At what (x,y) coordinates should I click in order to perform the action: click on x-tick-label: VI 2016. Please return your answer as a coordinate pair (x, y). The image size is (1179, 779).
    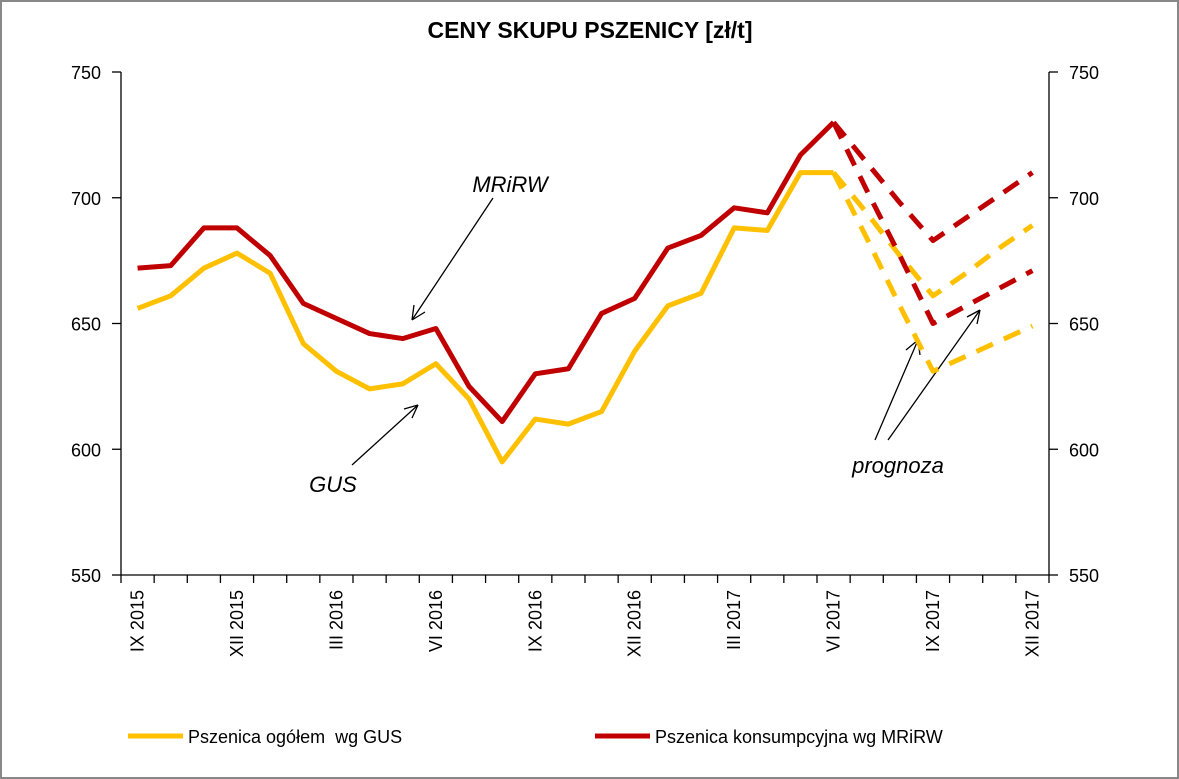
    Looking at the image, I should click on (436, 621).